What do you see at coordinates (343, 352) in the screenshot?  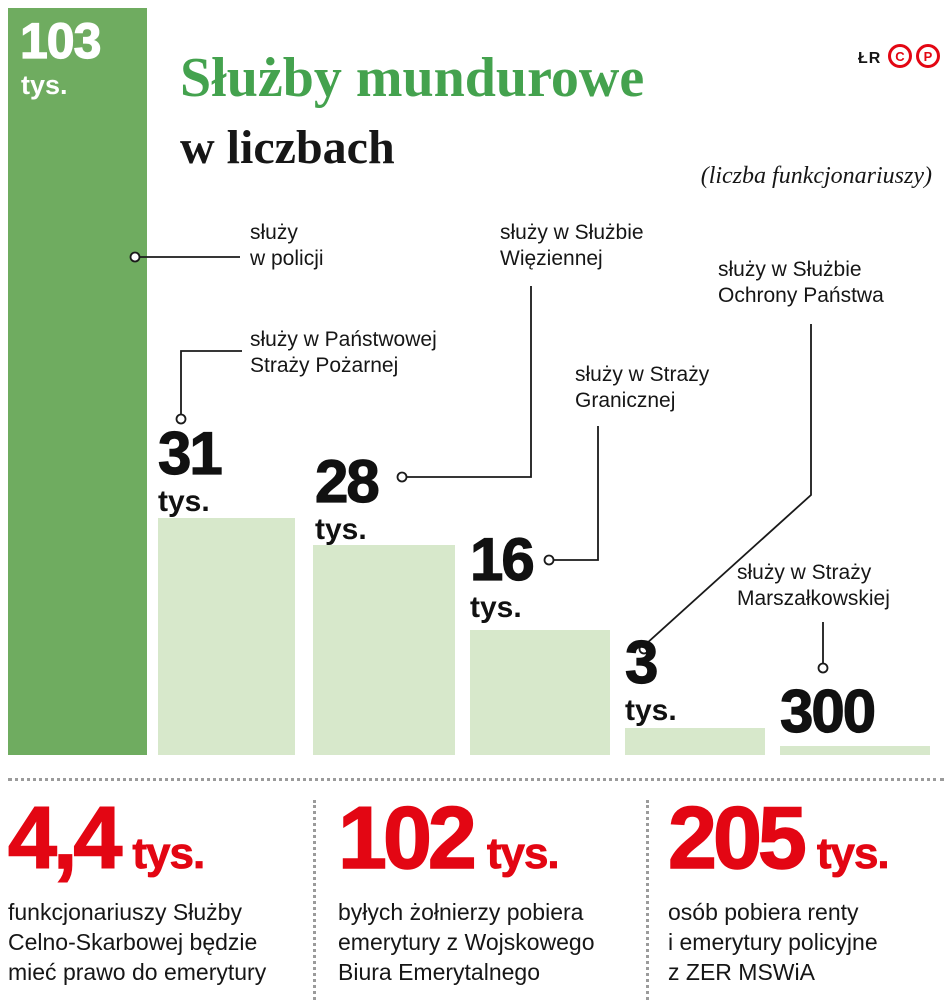 I see `callout-label-straz-pozarna: służy w Państwowej Straży Pożarnej` at bounding box center [343, 352].